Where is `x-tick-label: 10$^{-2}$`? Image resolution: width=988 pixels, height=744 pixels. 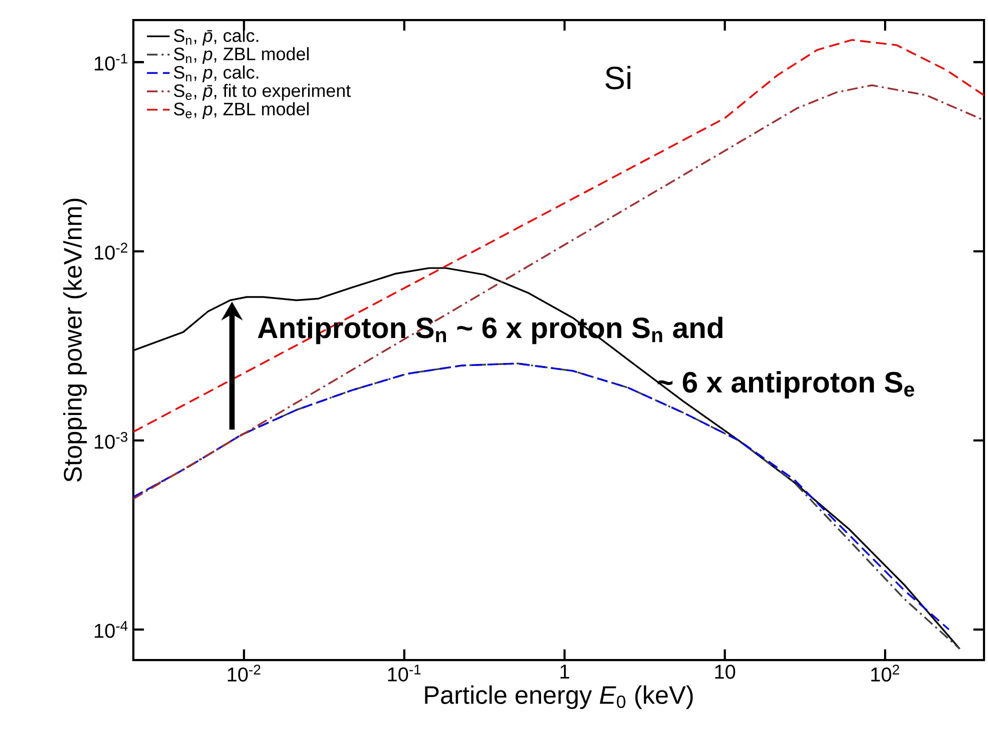
x-tick-label: 10$^{-2}$ is located at coordinates (244, 673).